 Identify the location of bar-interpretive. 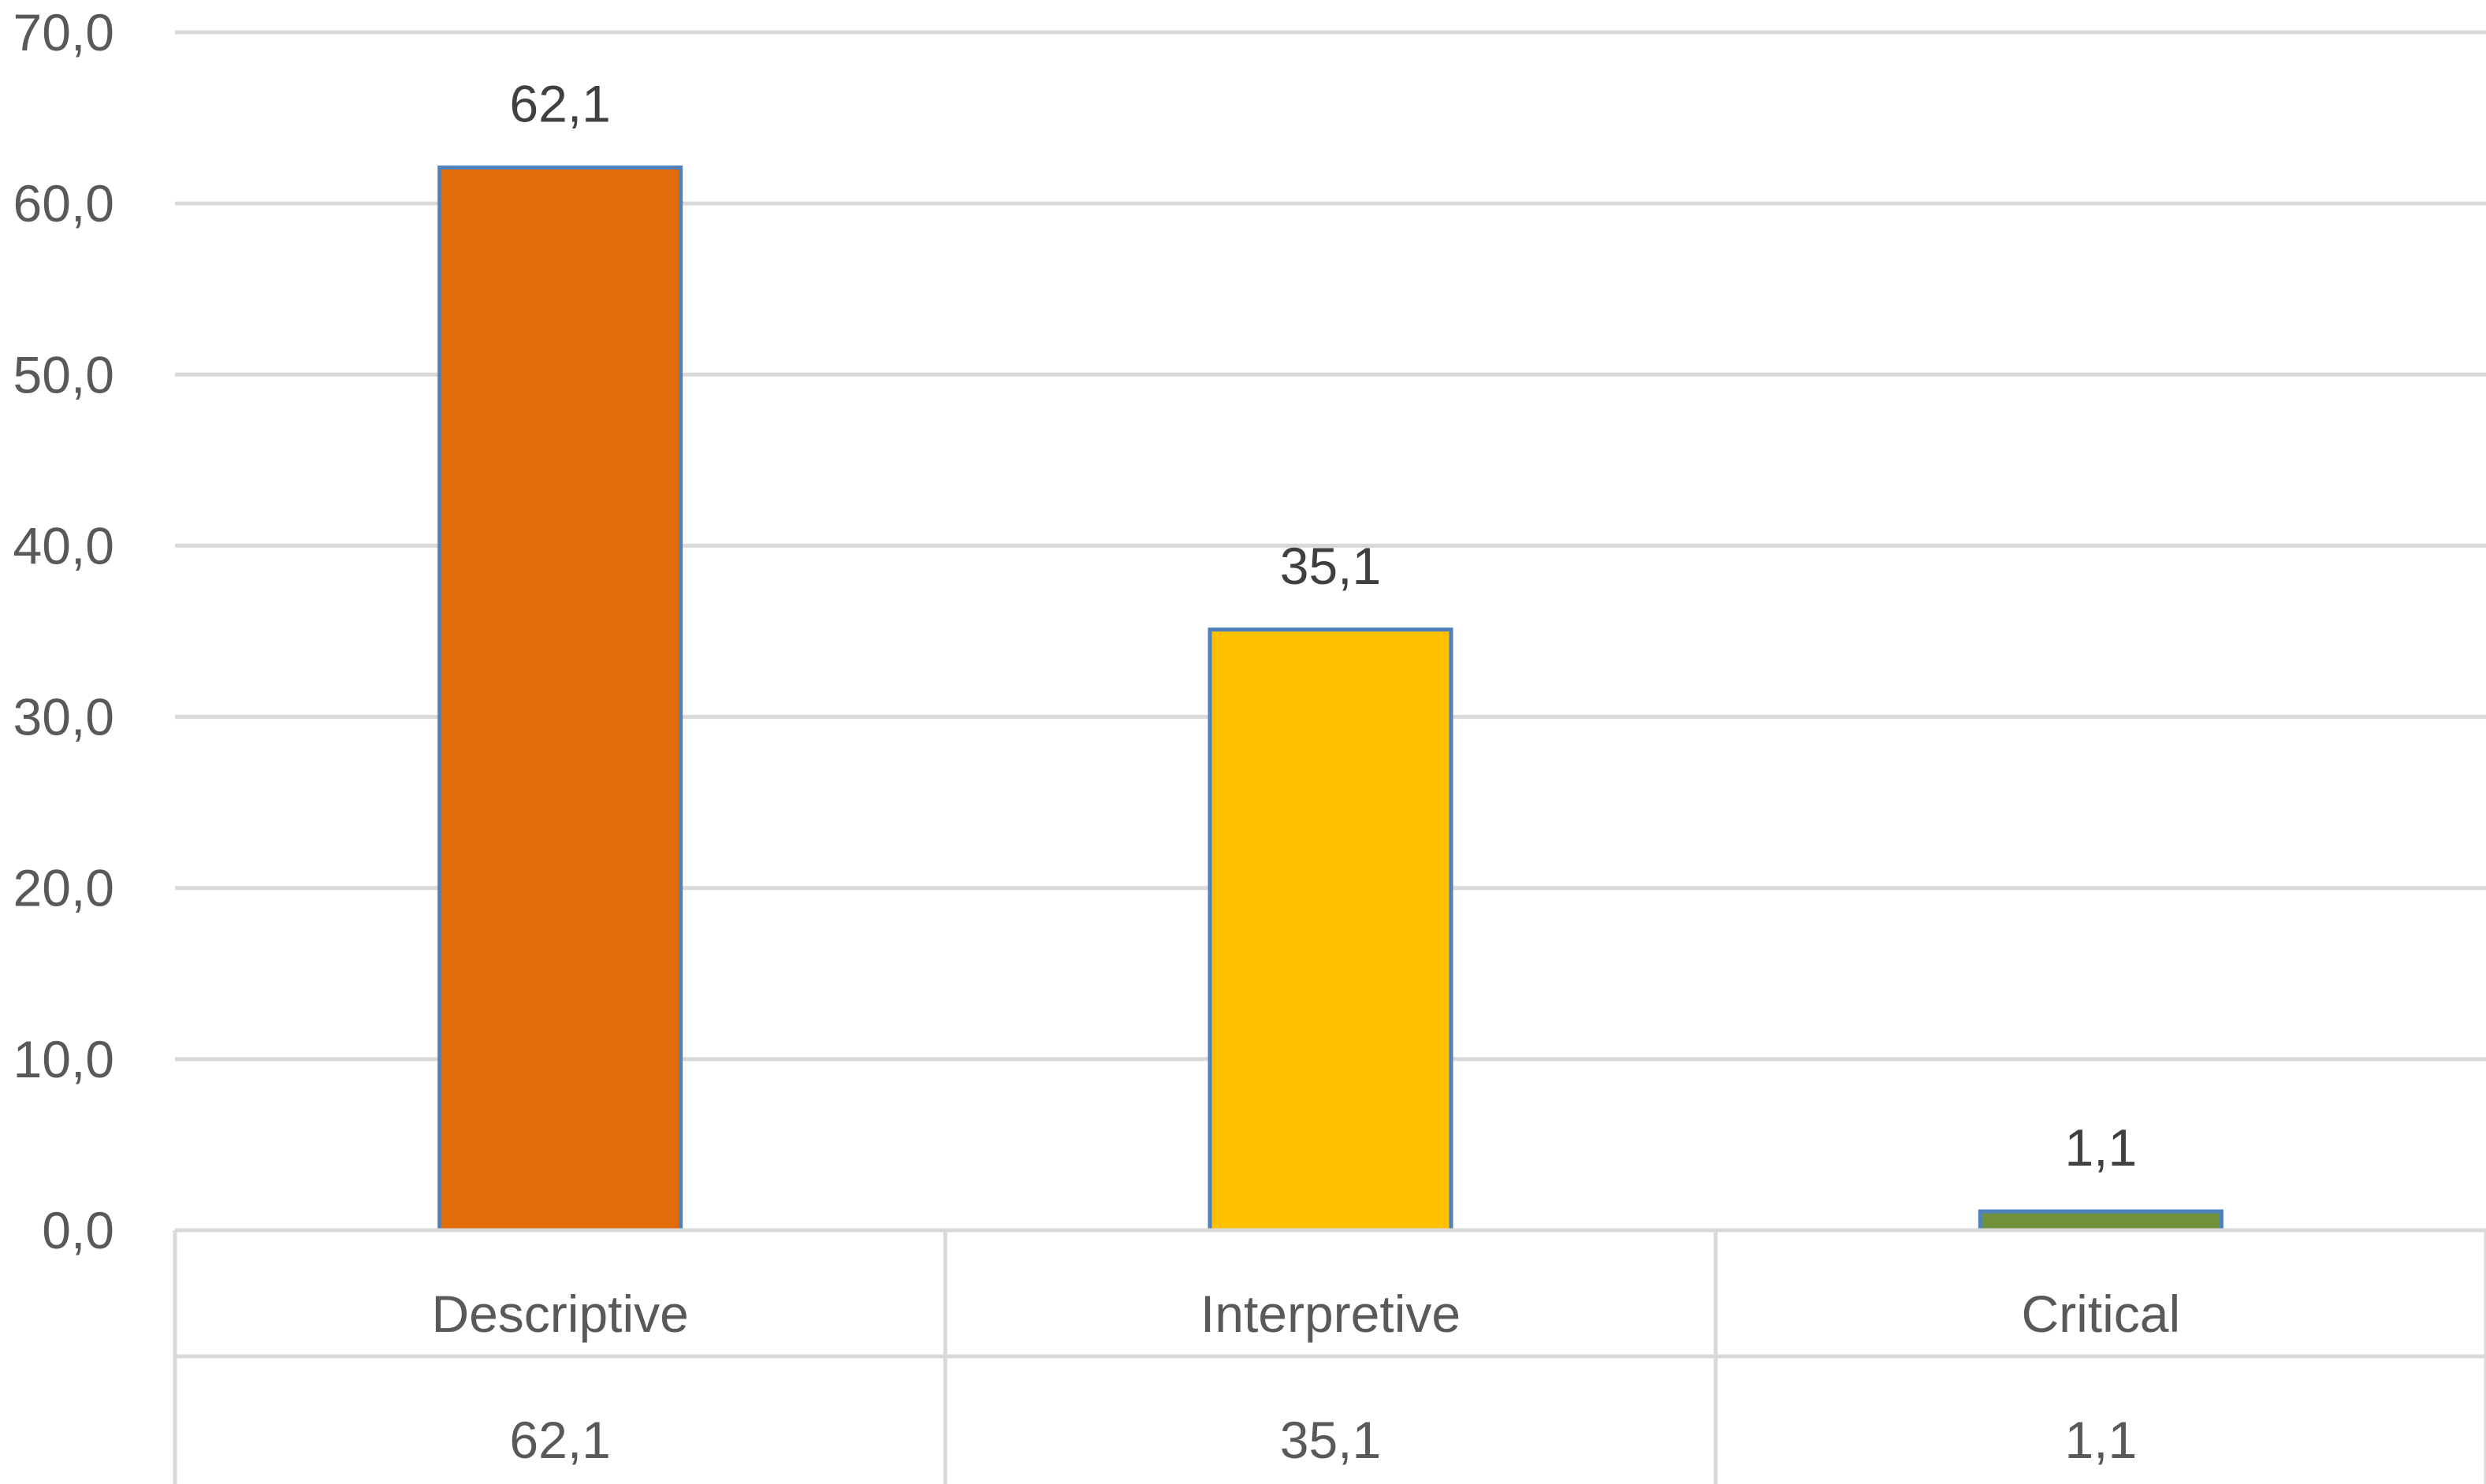
(1330, 930).